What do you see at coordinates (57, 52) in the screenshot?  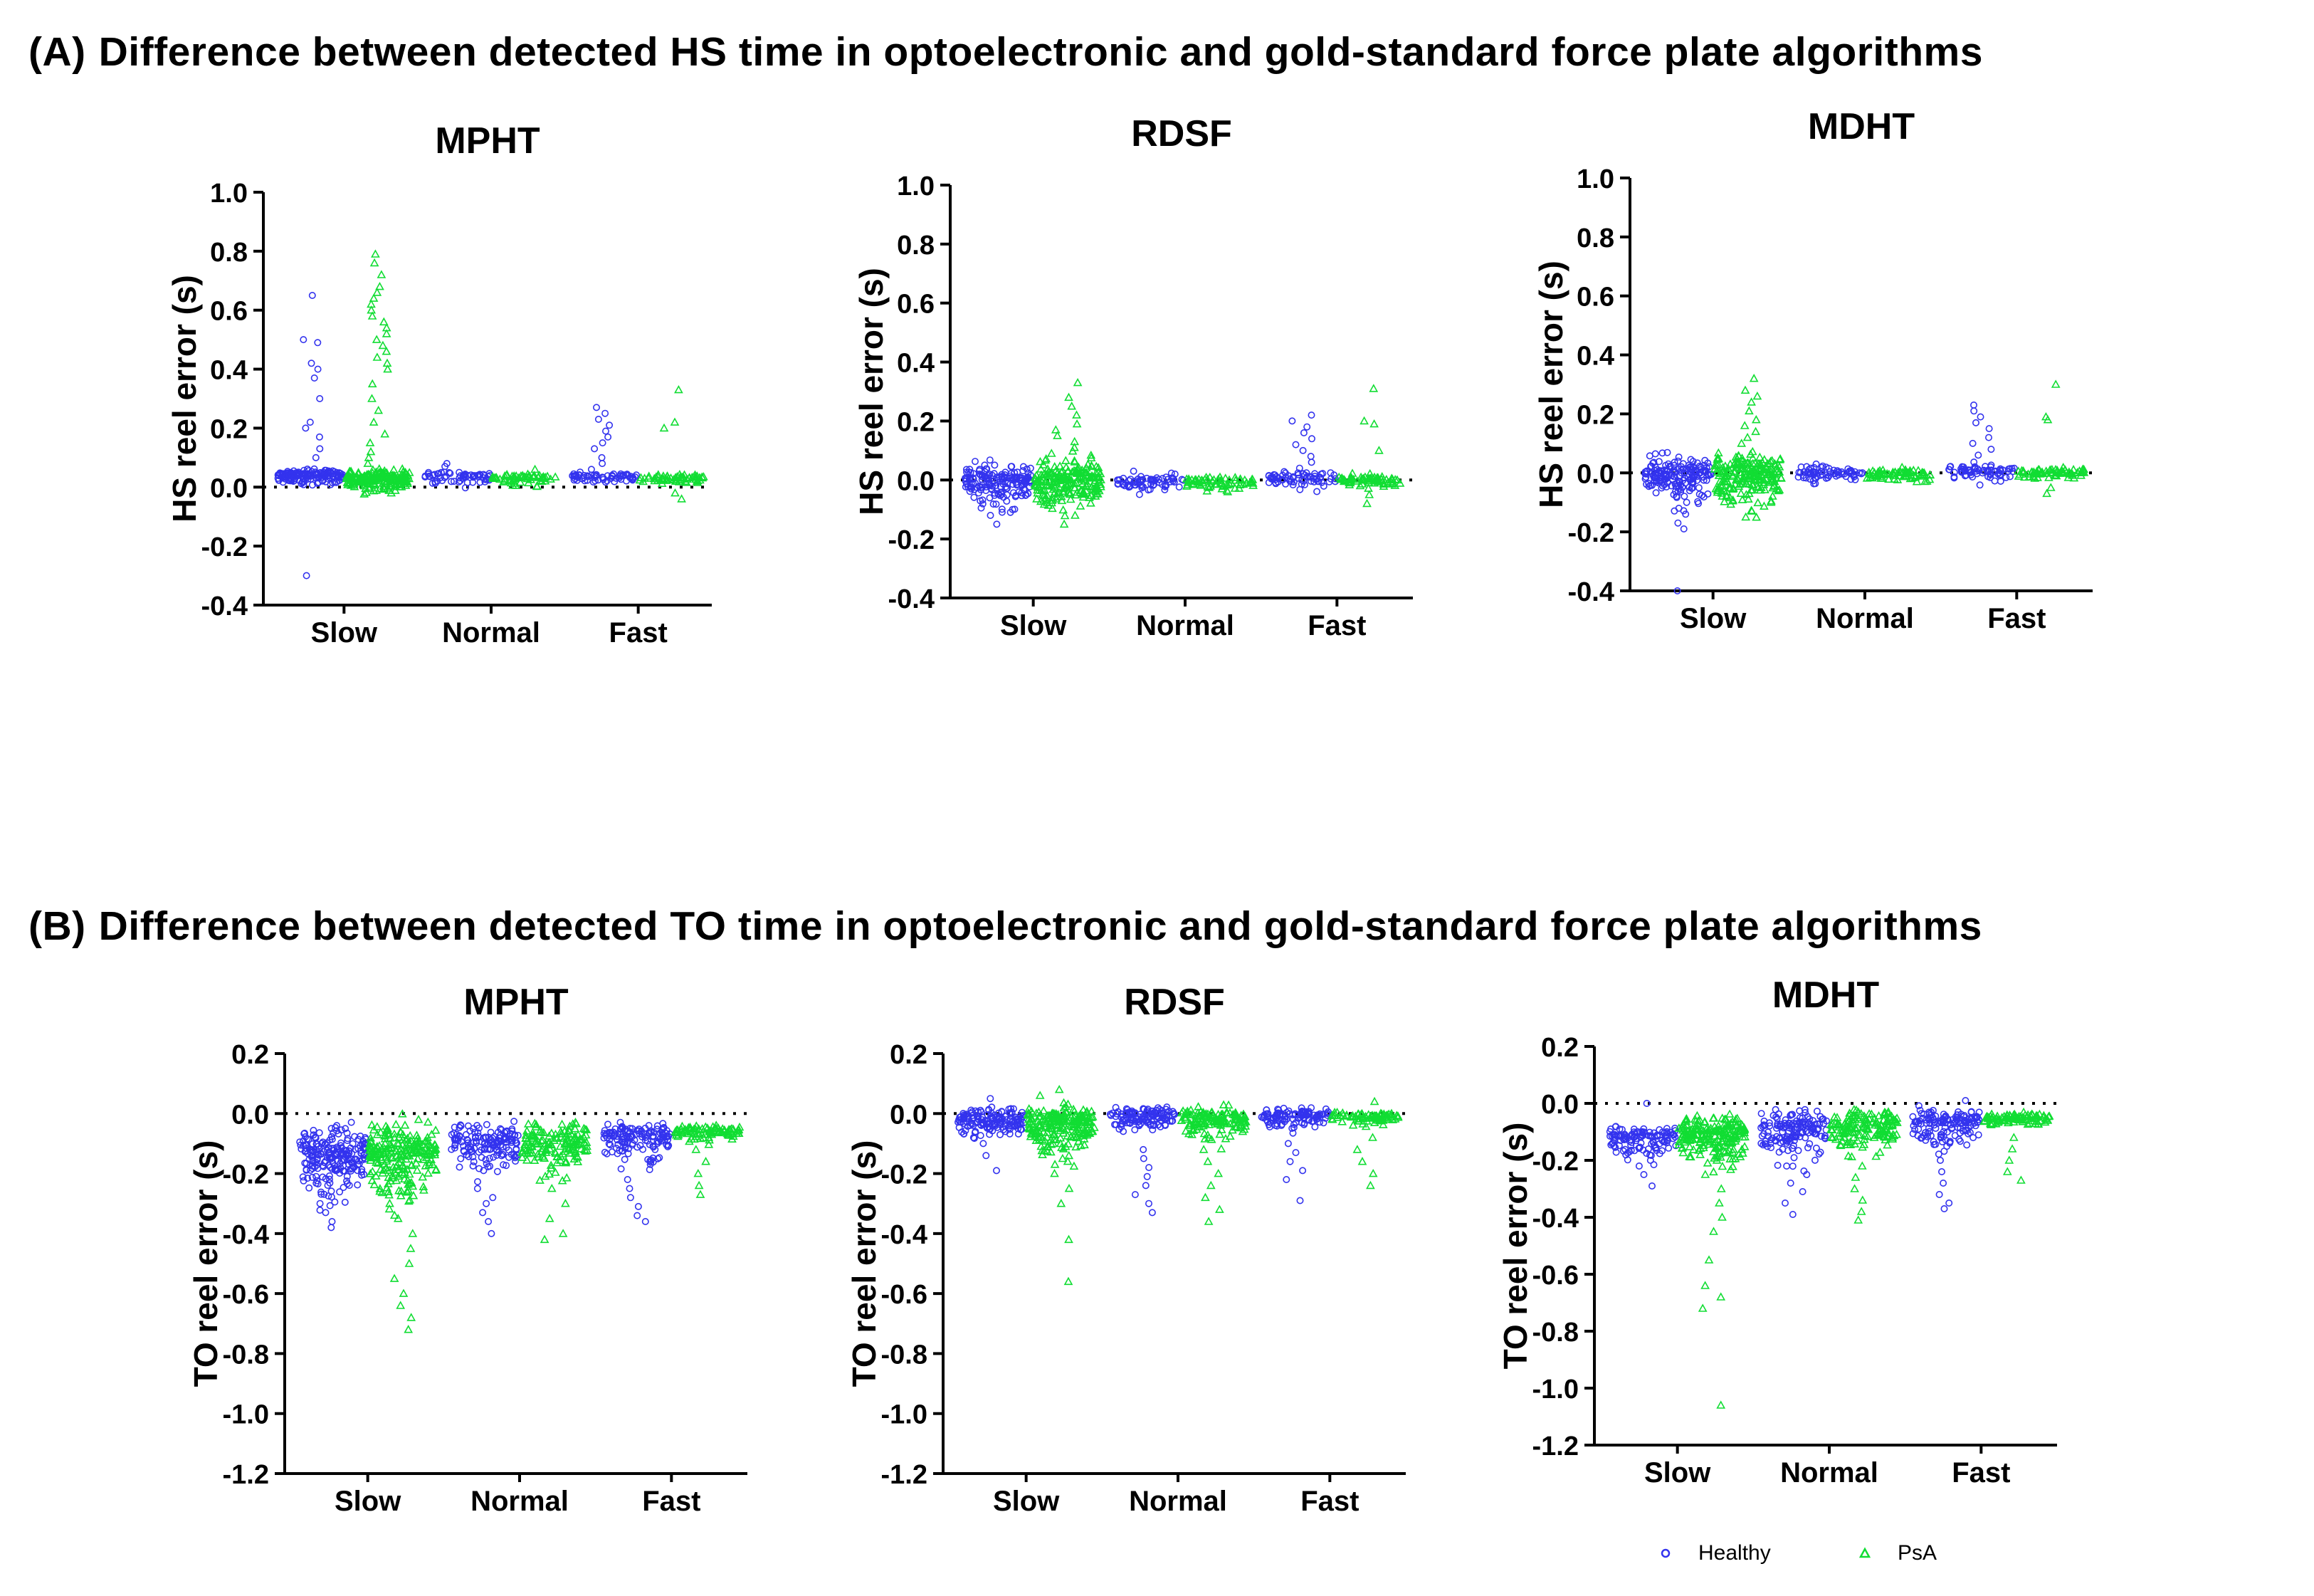 I see `section-a-label: (A)` at bounding box center [57, 52].